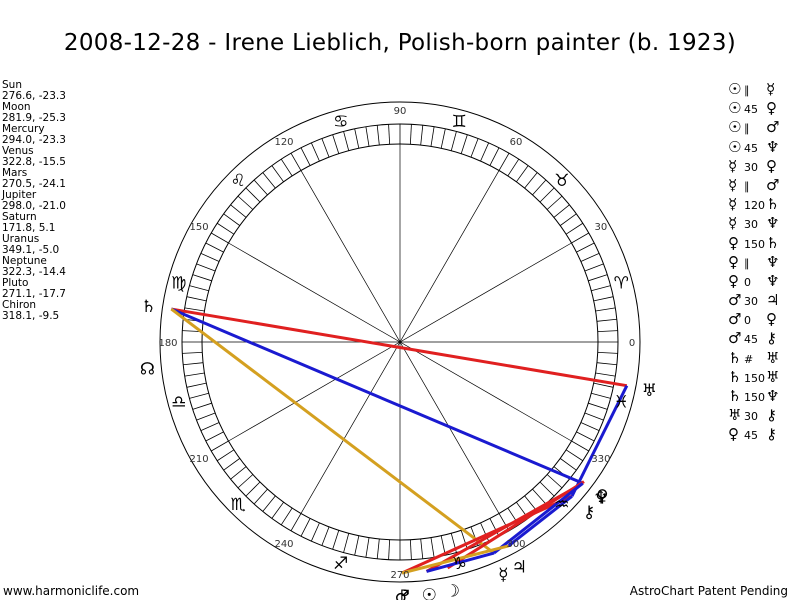 This screenshot has height=600, width=800. Describe the element at coordinates (600, 459) in the screenshot. I see `degree-label: 330` at that location.